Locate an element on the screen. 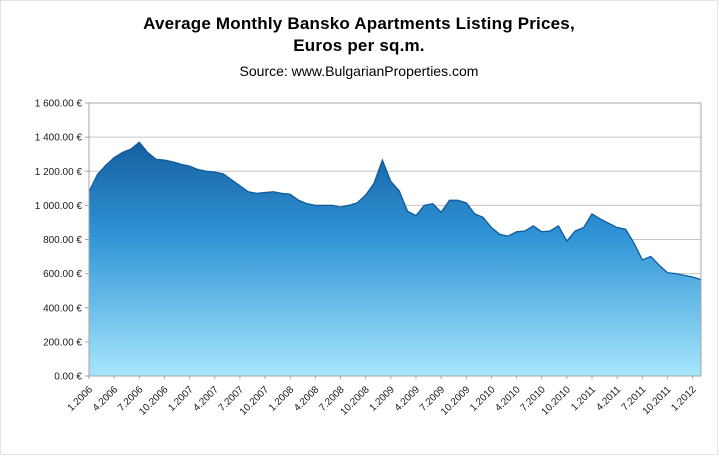  chart-source: Source: www.BulgarianProperties.com is located at coordinates (359, 71).